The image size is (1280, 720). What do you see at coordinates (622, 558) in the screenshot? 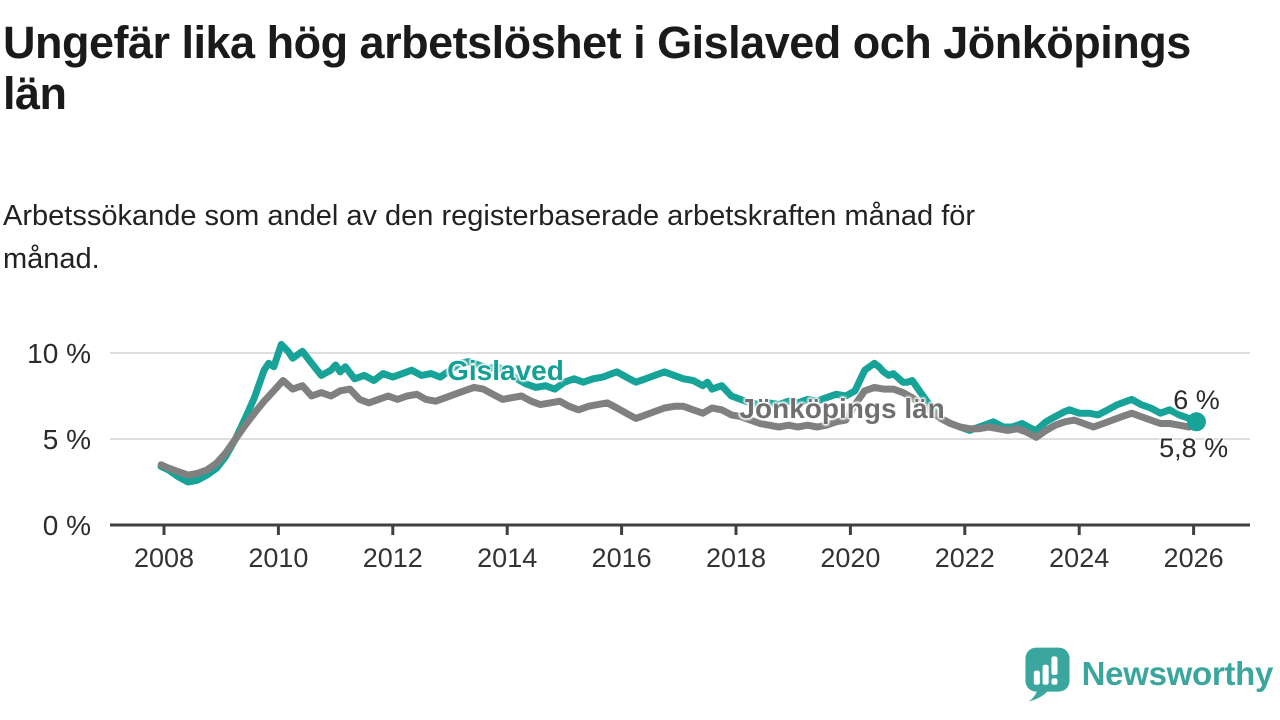
I see `x-tick-label: 2016` at bounding box center [622, 558].